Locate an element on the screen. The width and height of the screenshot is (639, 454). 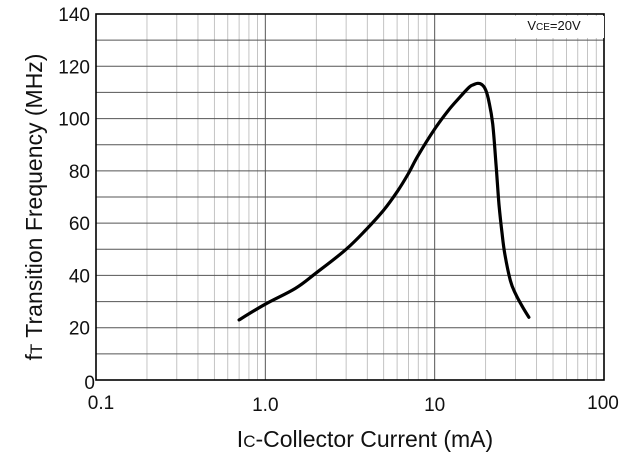
y-tick-label: 60 is located at coordinates (79, 224).